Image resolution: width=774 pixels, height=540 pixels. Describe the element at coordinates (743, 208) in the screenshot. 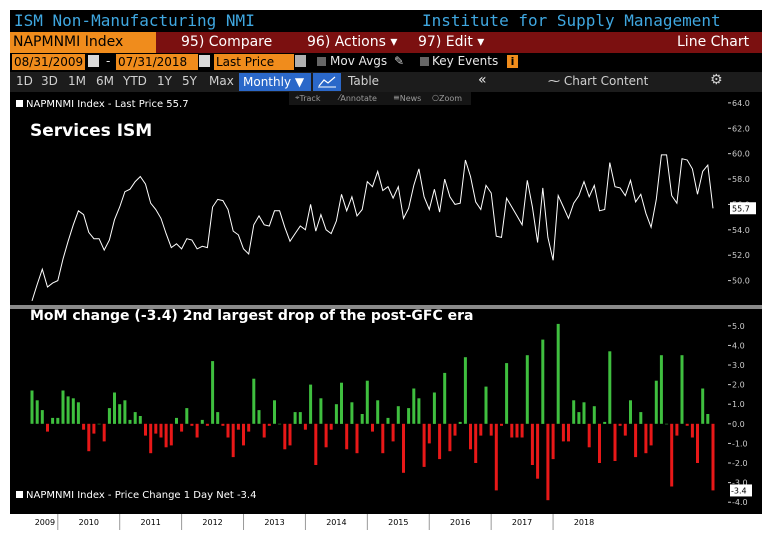

I see `last-price-marker` at that location.